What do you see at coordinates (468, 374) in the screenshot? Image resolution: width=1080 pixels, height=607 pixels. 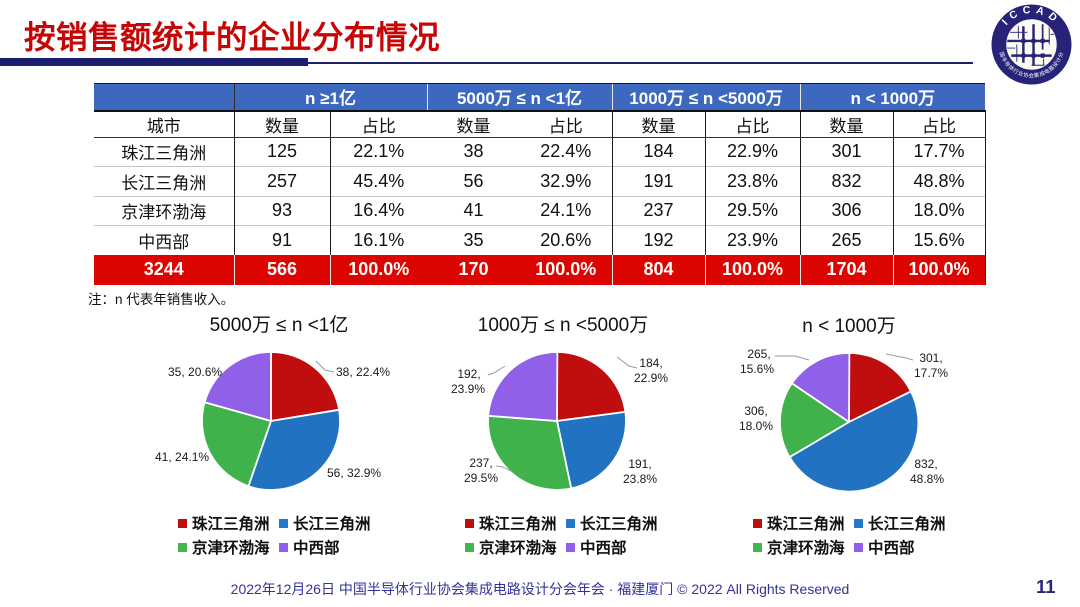 I see `svg-text: 192,` at bounding box center [468, 374].